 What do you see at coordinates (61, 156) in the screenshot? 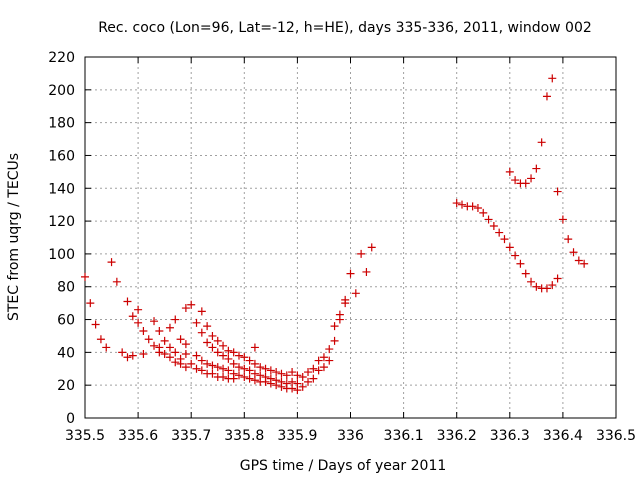
I see `y-tick-label: 160` at bounding box center [61, 156].